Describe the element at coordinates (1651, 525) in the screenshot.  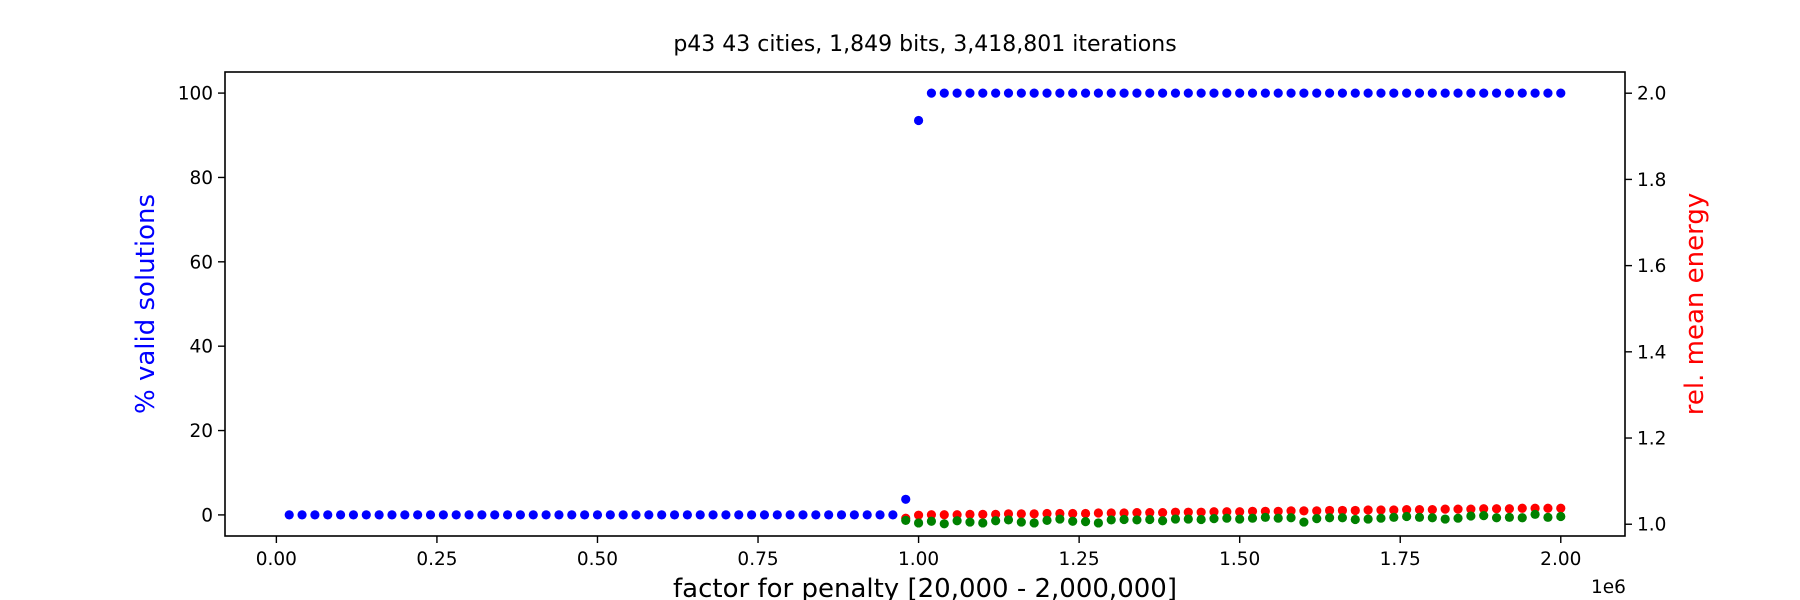
I see `y2-tick-label: 1.0` at that location.